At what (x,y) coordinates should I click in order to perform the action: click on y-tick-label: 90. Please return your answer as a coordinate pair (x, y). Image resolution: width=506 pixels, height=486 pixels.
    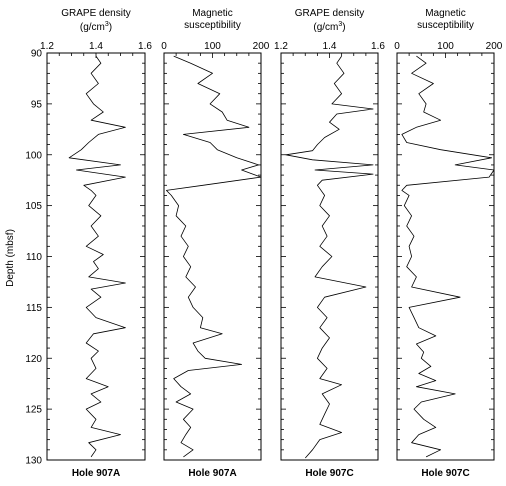
    Looking at the image, I should click on (37, 54).